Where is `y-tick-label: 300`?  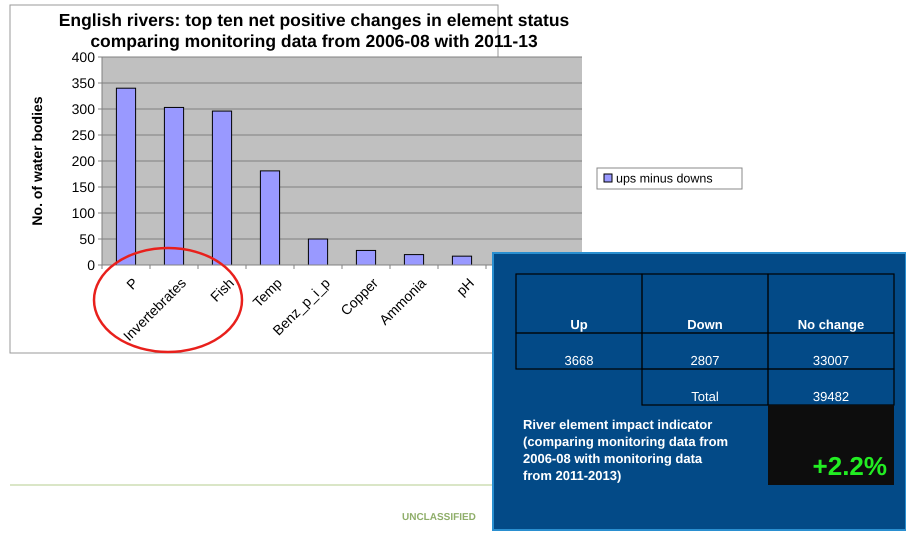 y-tick-label: 300 is located at coordinates (84, 108).